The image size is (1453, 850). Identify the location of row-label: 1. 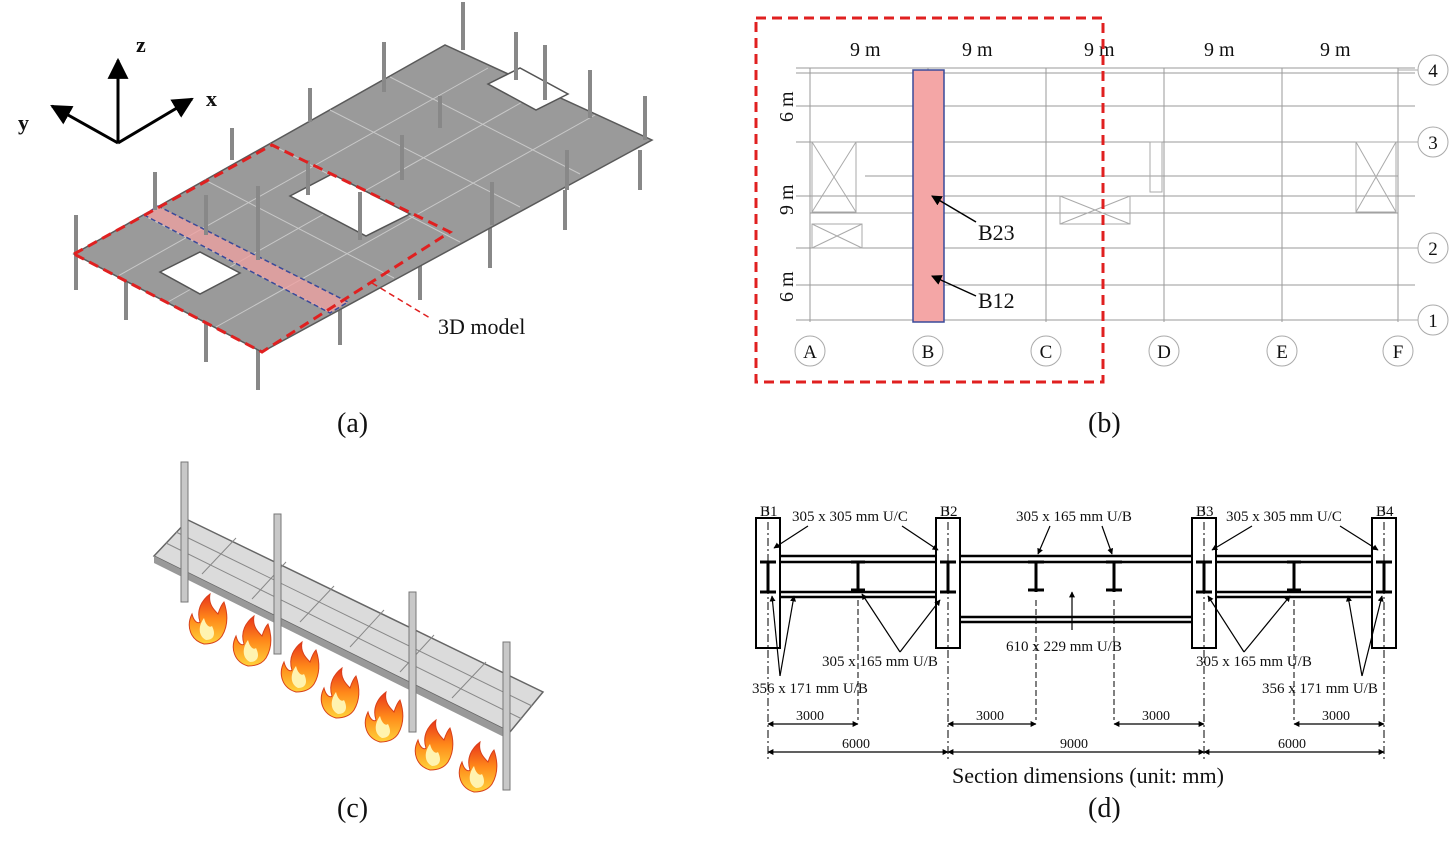
(1433, 321).